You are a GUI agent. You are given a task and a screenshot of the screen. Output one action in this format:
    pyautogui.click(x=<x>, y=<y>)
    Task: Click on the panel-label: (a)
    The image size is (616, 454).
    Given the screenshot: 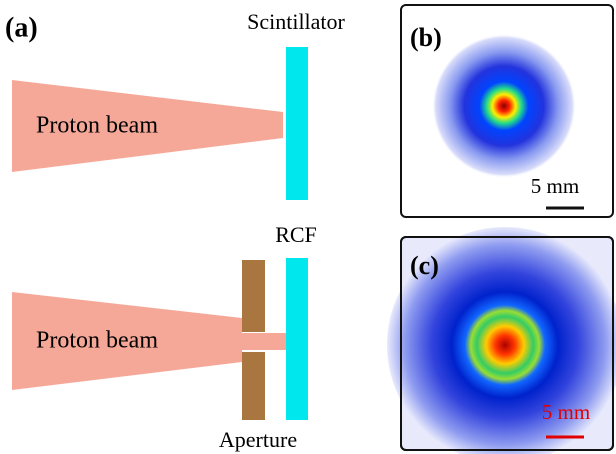 What is the action you would take?
    pyautogui.click(x=21, y=27)
    